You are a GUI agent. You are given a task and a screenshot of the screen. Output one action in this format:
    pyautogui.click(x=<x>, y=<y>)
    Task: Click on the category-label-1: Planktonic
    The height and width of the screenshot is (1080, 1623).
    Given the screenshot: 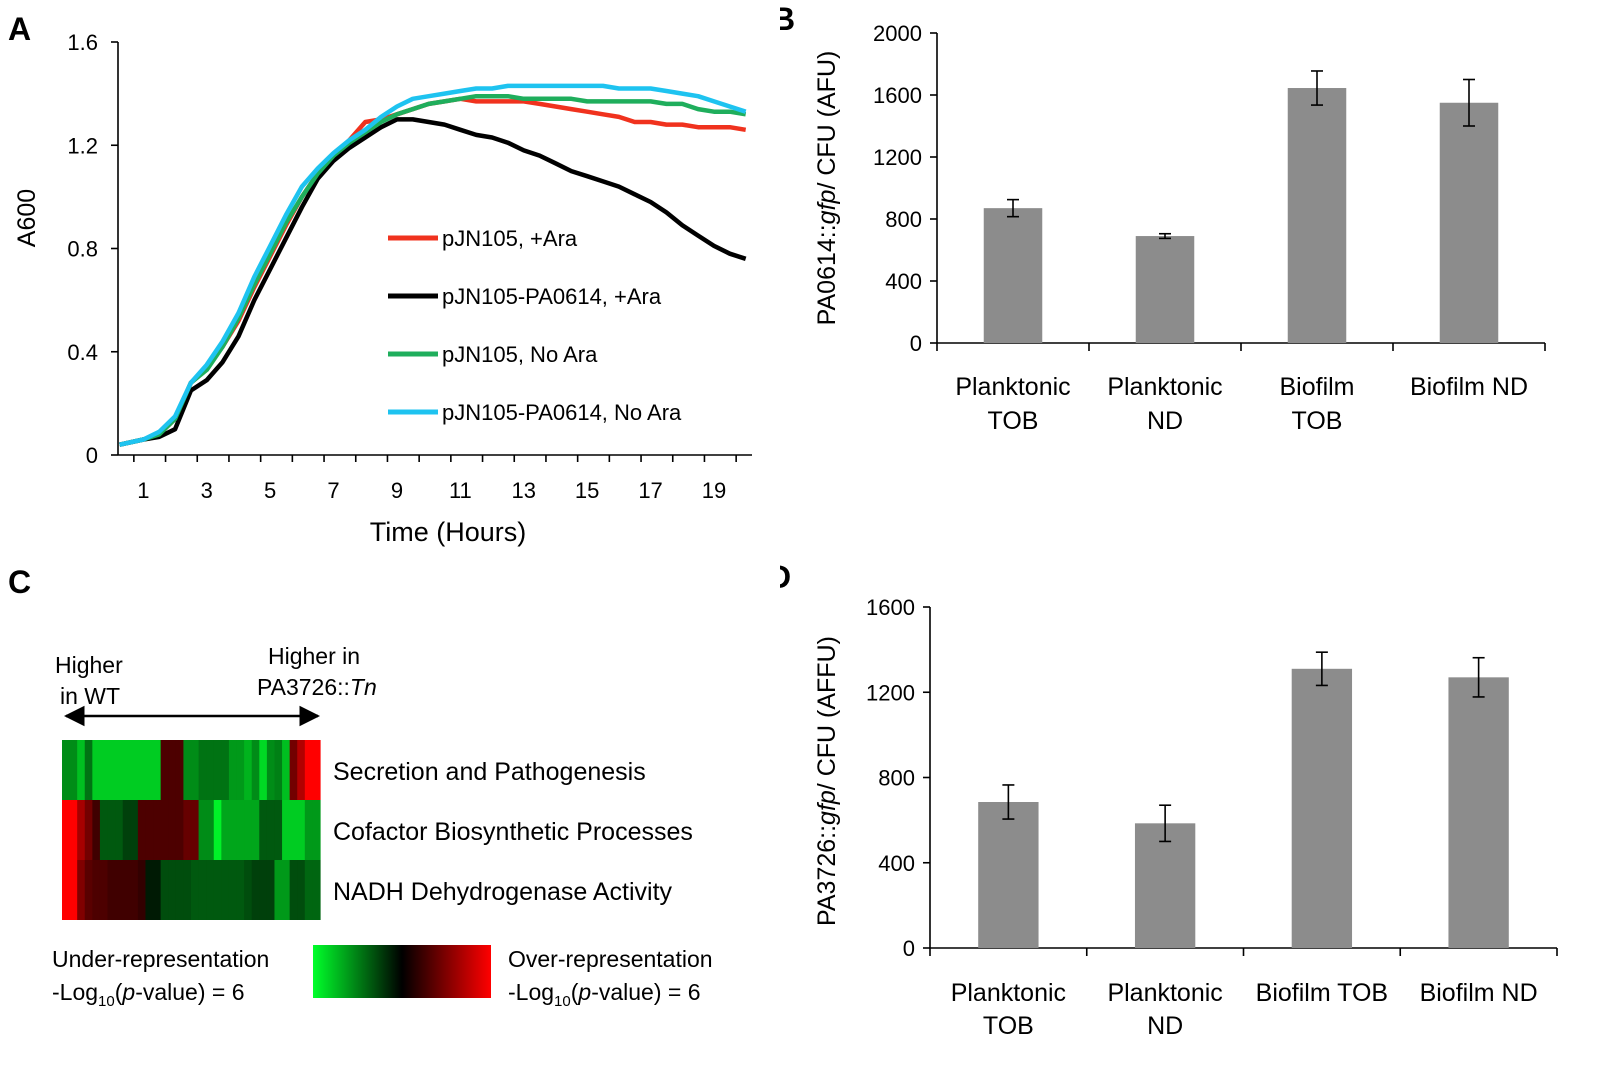 What is the action you would take?
    pyautogui.click(x=1012, y=387)
    